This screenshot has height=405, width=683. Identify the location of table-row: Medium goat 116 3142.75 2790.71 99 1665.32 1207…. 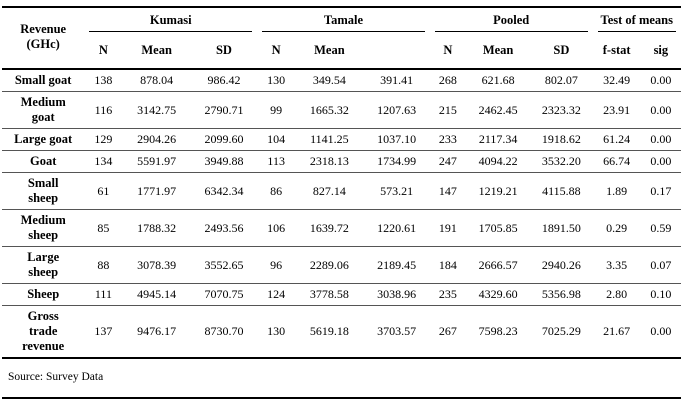
(341, 110).